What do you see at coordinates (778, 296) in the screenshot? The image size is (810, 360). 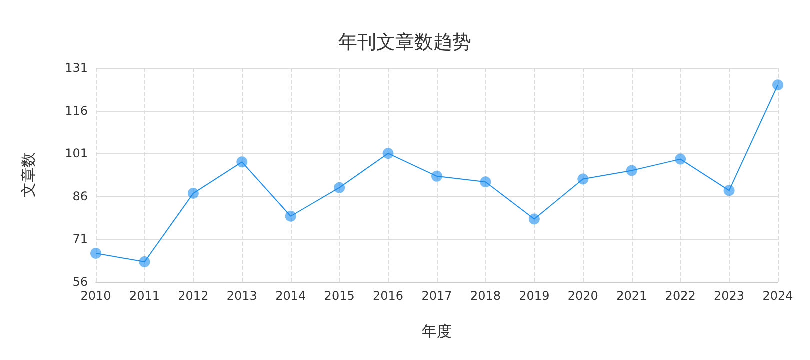 I see `x-tick-label: 2024` at bounding box center [778, 296].